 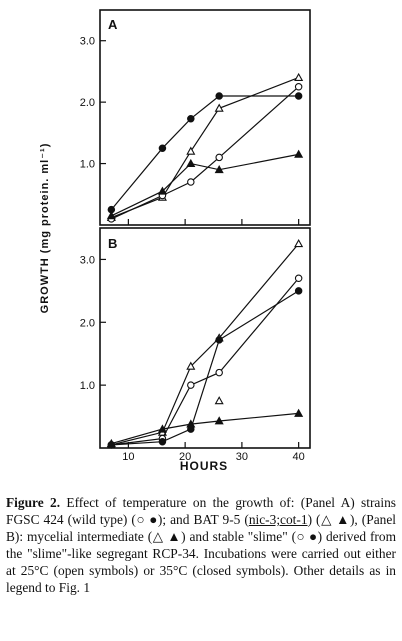 I want to click on x-tick-label-3: 40, so click(x=299, y=457).